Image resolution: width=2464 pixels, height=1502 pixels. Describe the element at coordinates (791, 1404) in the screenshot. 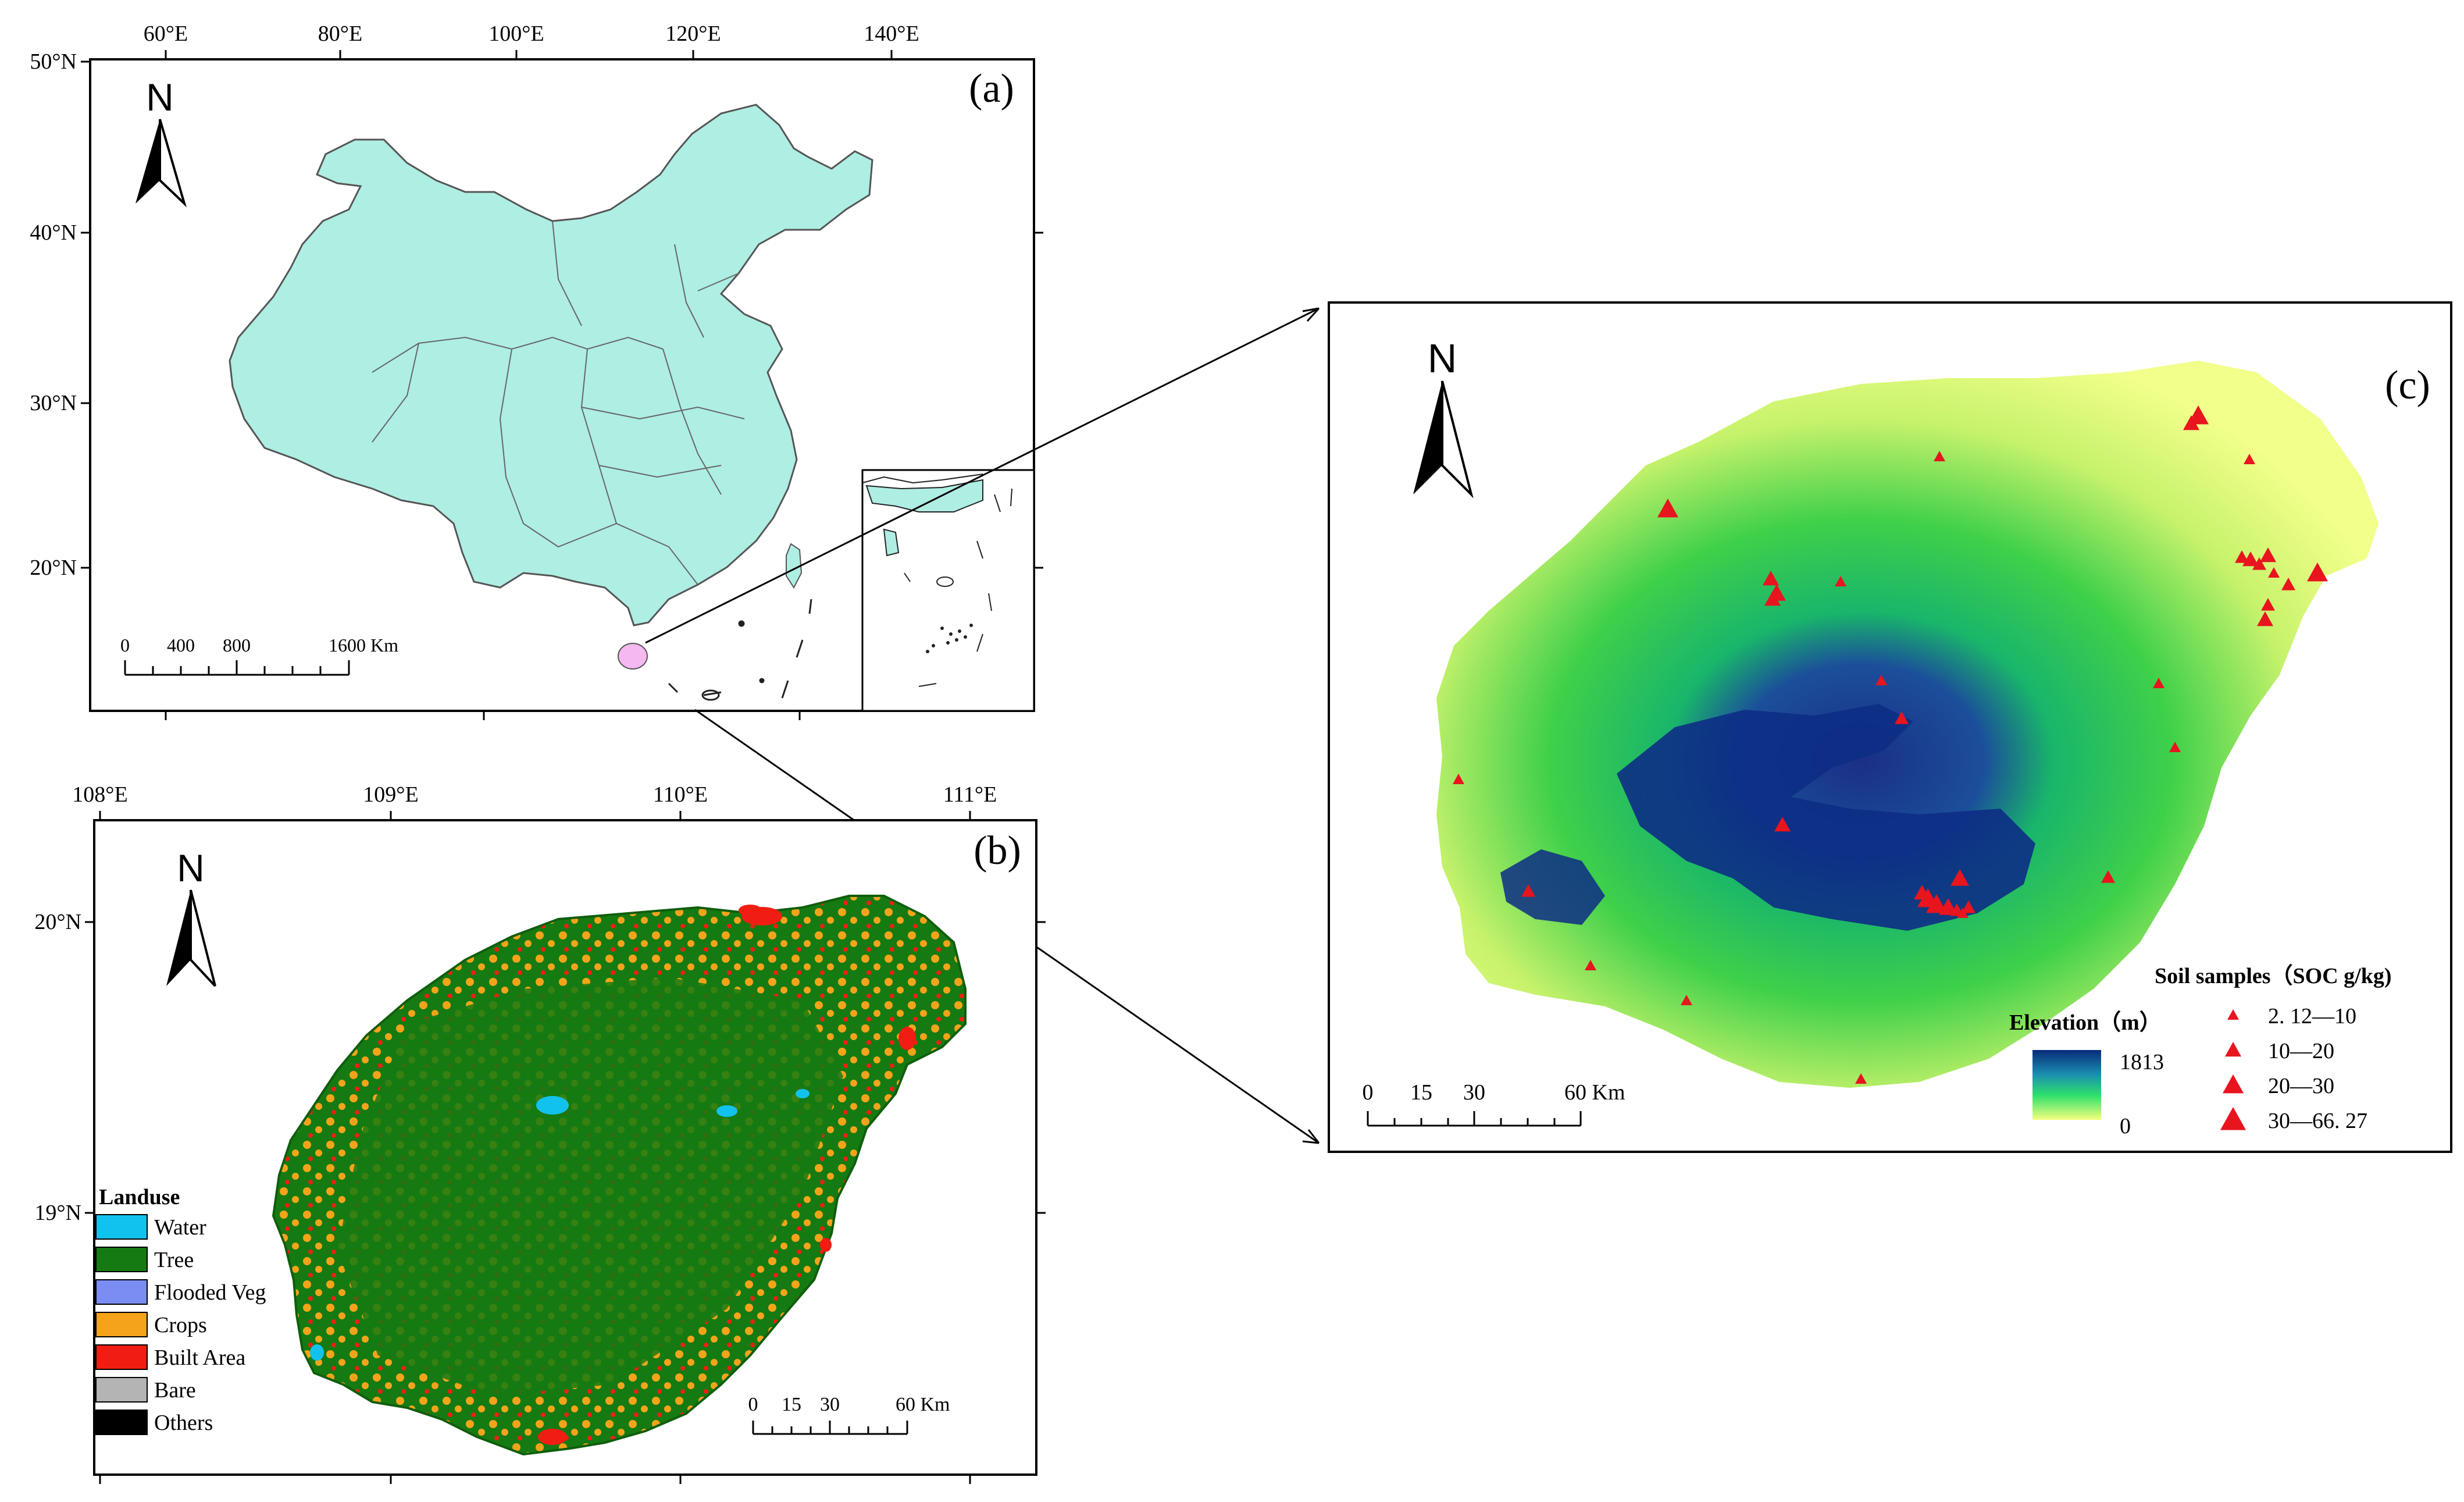

I see `scale-label: 15` at that location.